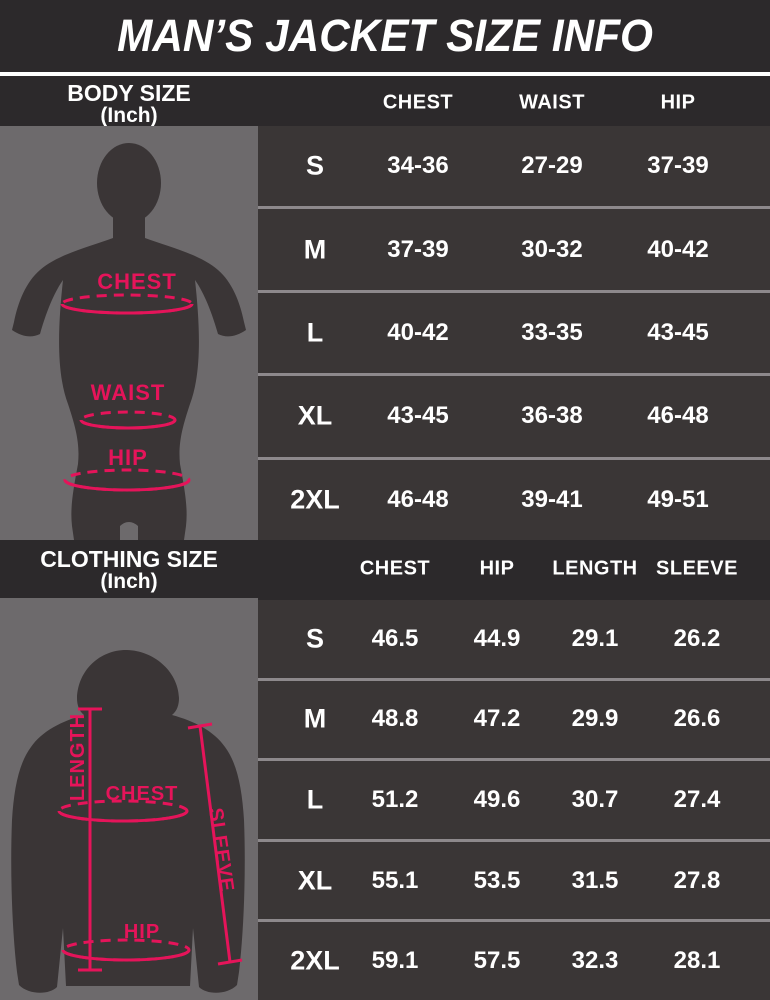  I want to click on waist-value: 39-41, so click(552, 499).